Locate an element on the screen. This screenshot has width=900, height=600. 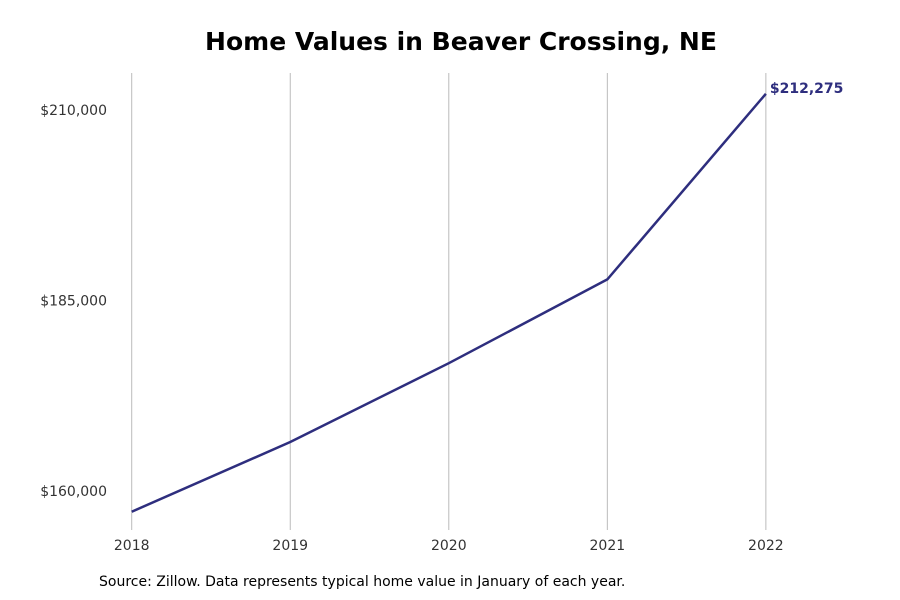
x-tick-label: 2021 is located at coordinates (608, 546).